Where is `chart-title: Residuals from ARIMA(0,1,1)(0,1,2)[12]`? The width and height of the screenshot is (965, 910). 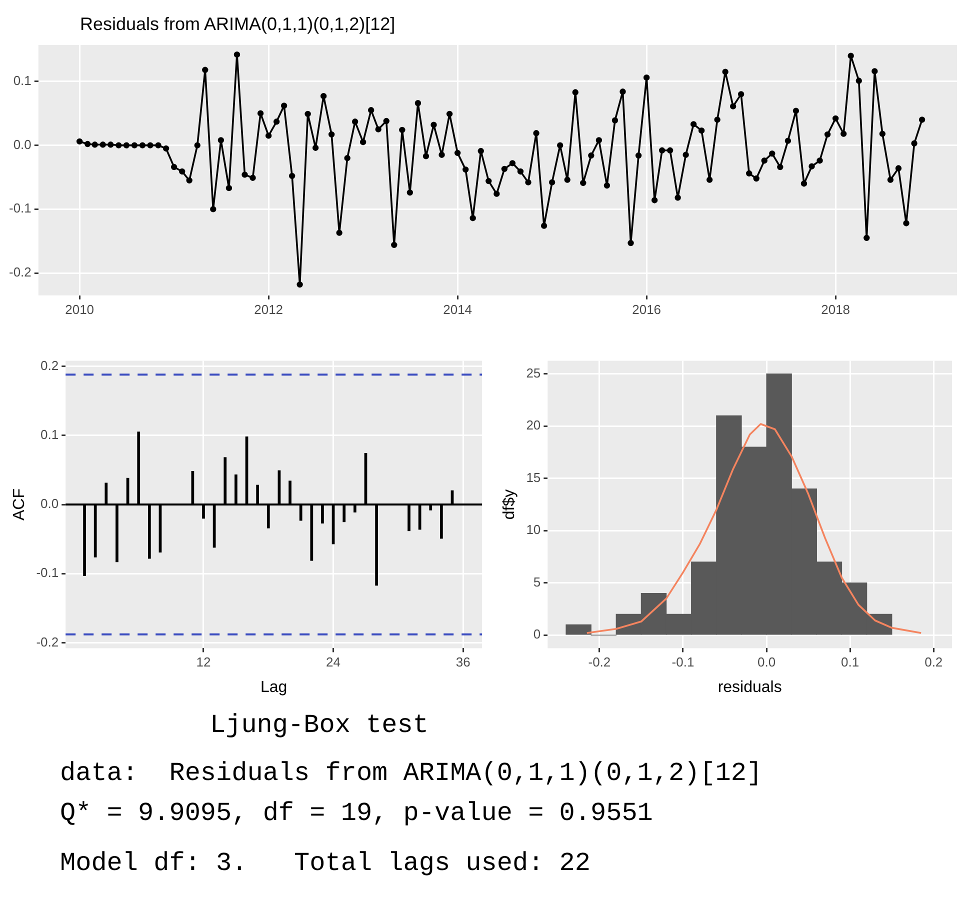
chart-title: Residuals from ARIMA(0,1,1)(0,1,2)[12] is located at coordinates (238, 24).